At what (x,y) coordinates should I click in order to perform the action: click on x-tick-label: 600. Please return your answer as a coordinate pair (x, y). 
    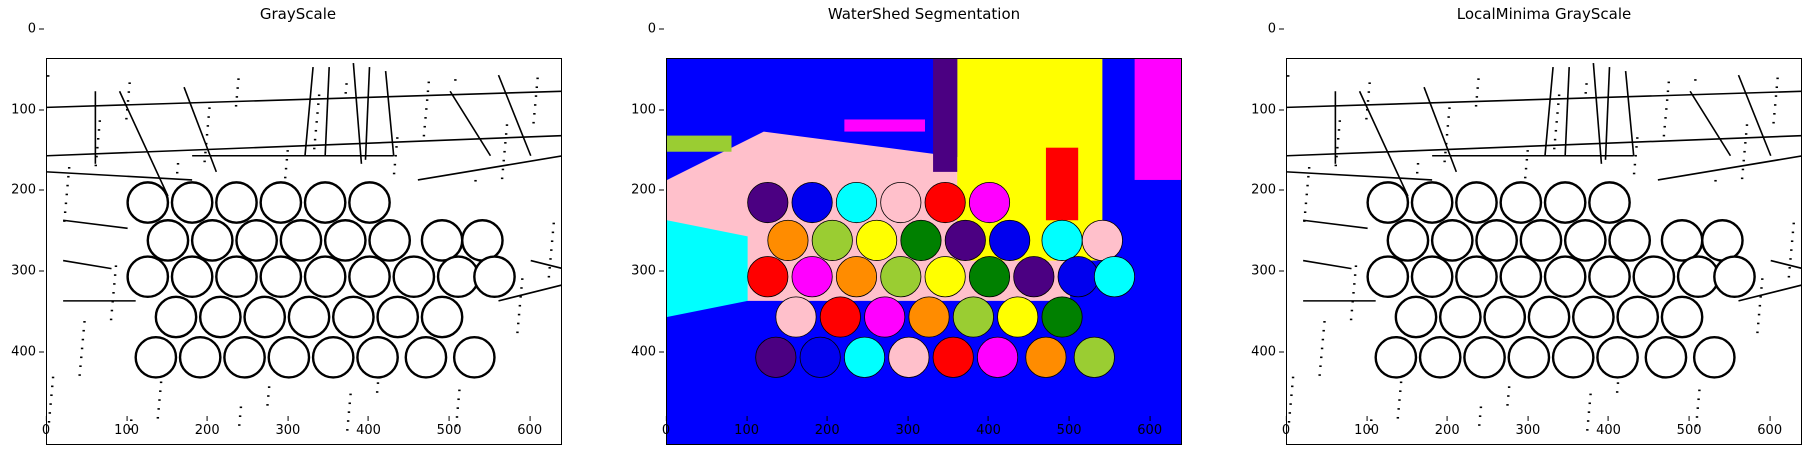
    Looking at the image, I should click on (1149, 427).